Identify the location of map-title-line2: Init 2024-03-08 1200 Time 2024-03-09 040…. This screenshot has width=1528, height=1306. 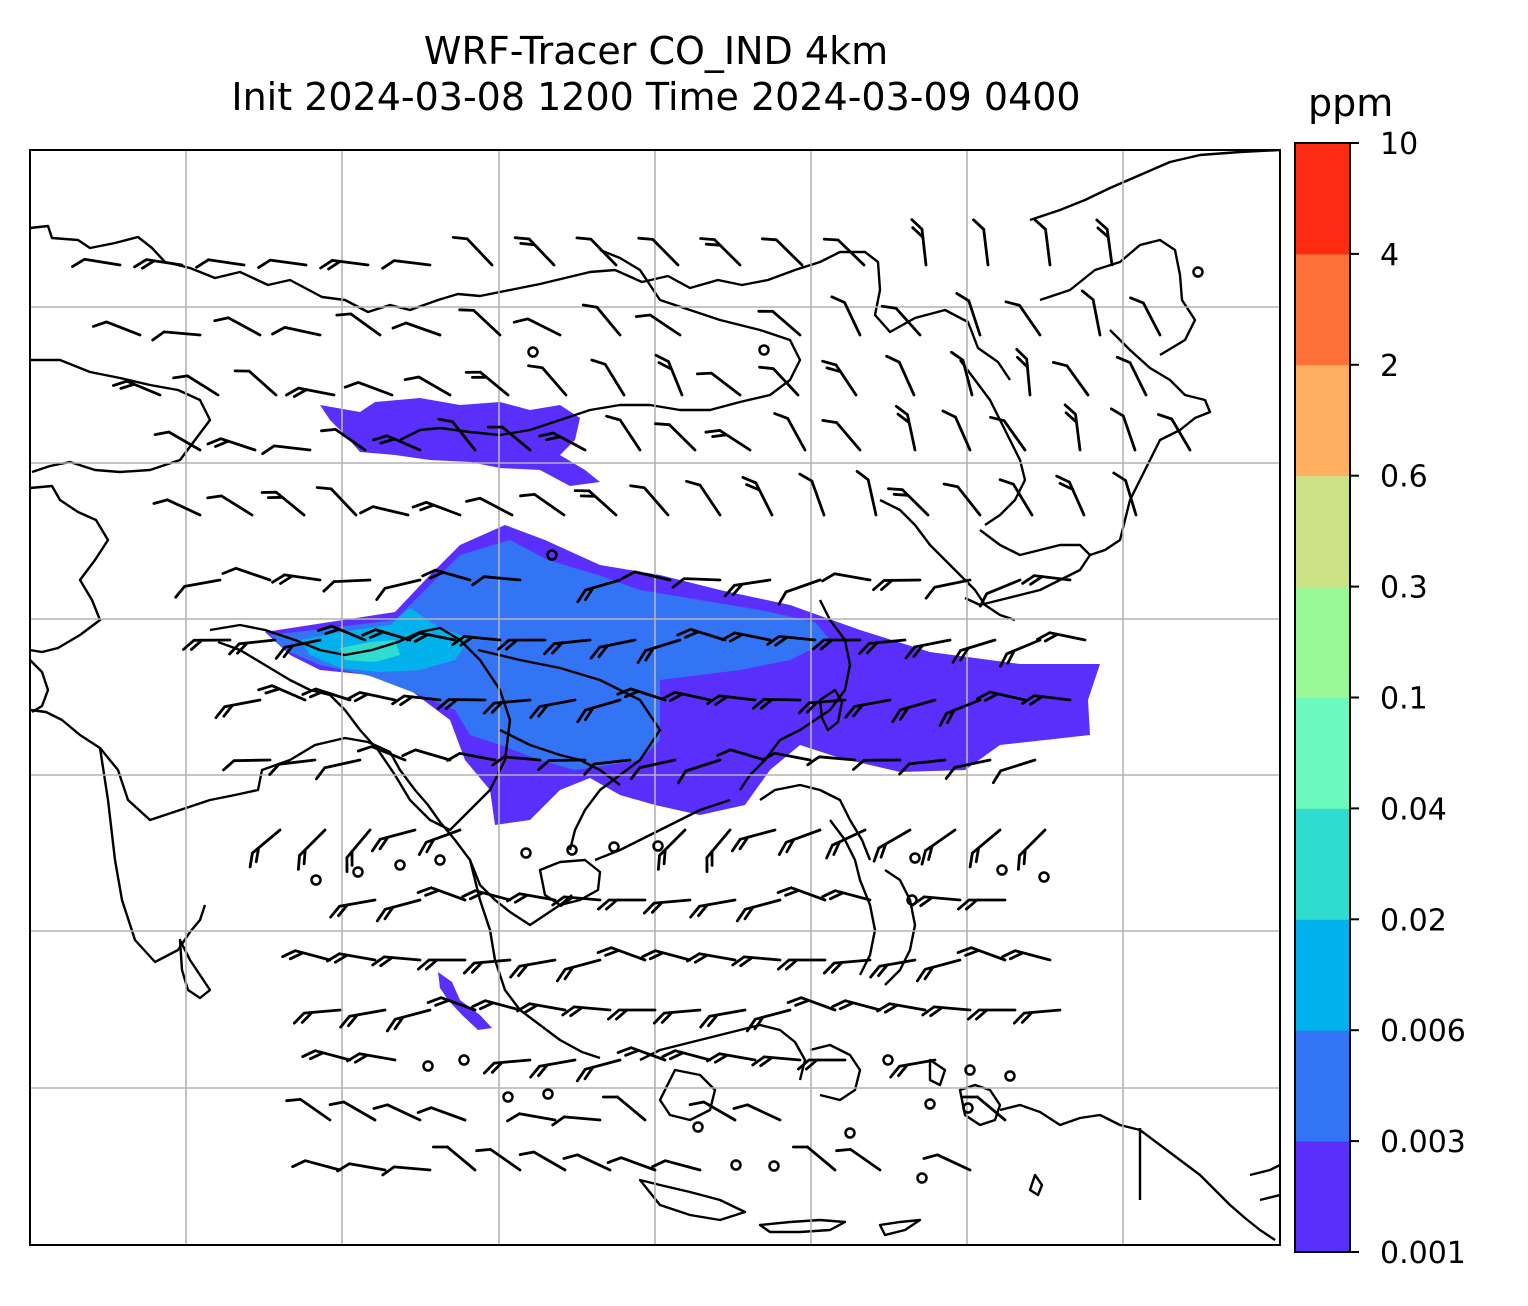
(656, 97).